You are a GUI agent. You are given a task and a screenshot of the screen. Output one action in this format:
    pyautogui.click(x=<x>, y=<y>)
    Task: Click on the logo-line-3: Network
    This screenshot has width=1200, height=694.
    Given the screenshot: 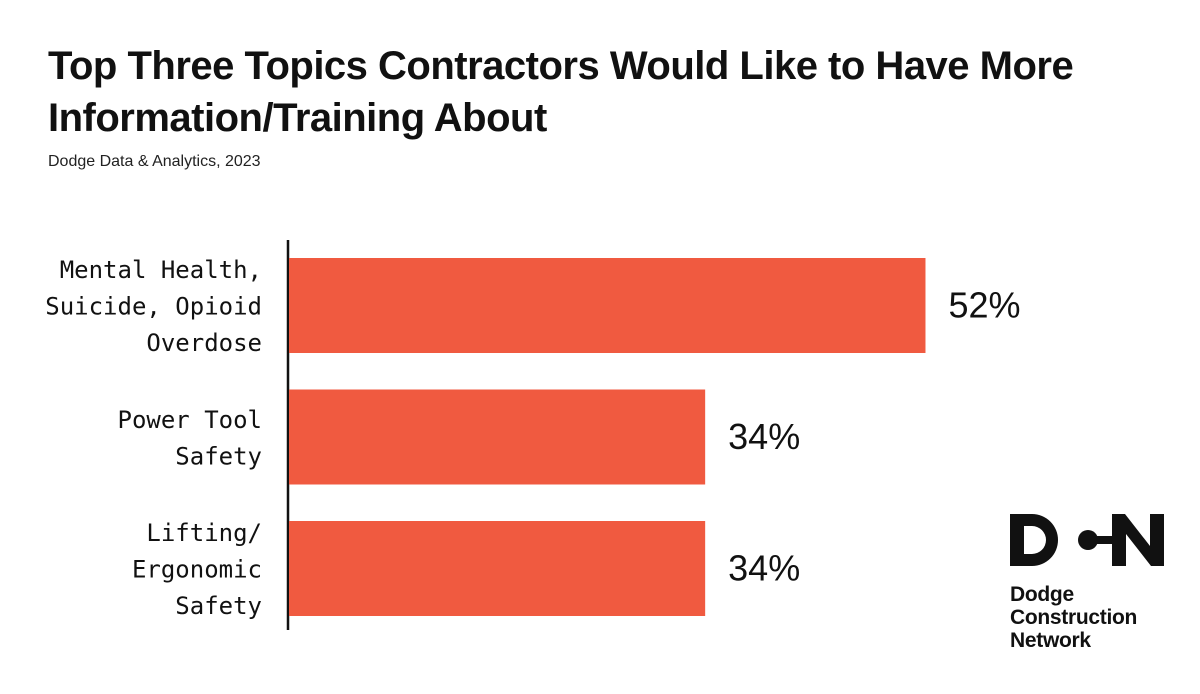 What is the action you would take?
    pyautogui.click(x=1050, y=640)
    